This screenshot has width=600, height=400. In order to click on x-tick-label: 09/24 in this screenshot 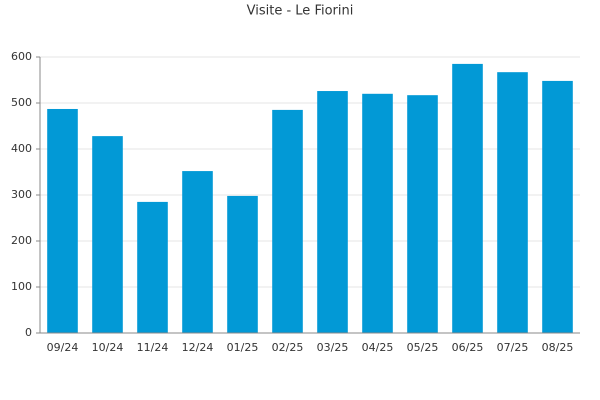, I will do `click(63, 347)`.